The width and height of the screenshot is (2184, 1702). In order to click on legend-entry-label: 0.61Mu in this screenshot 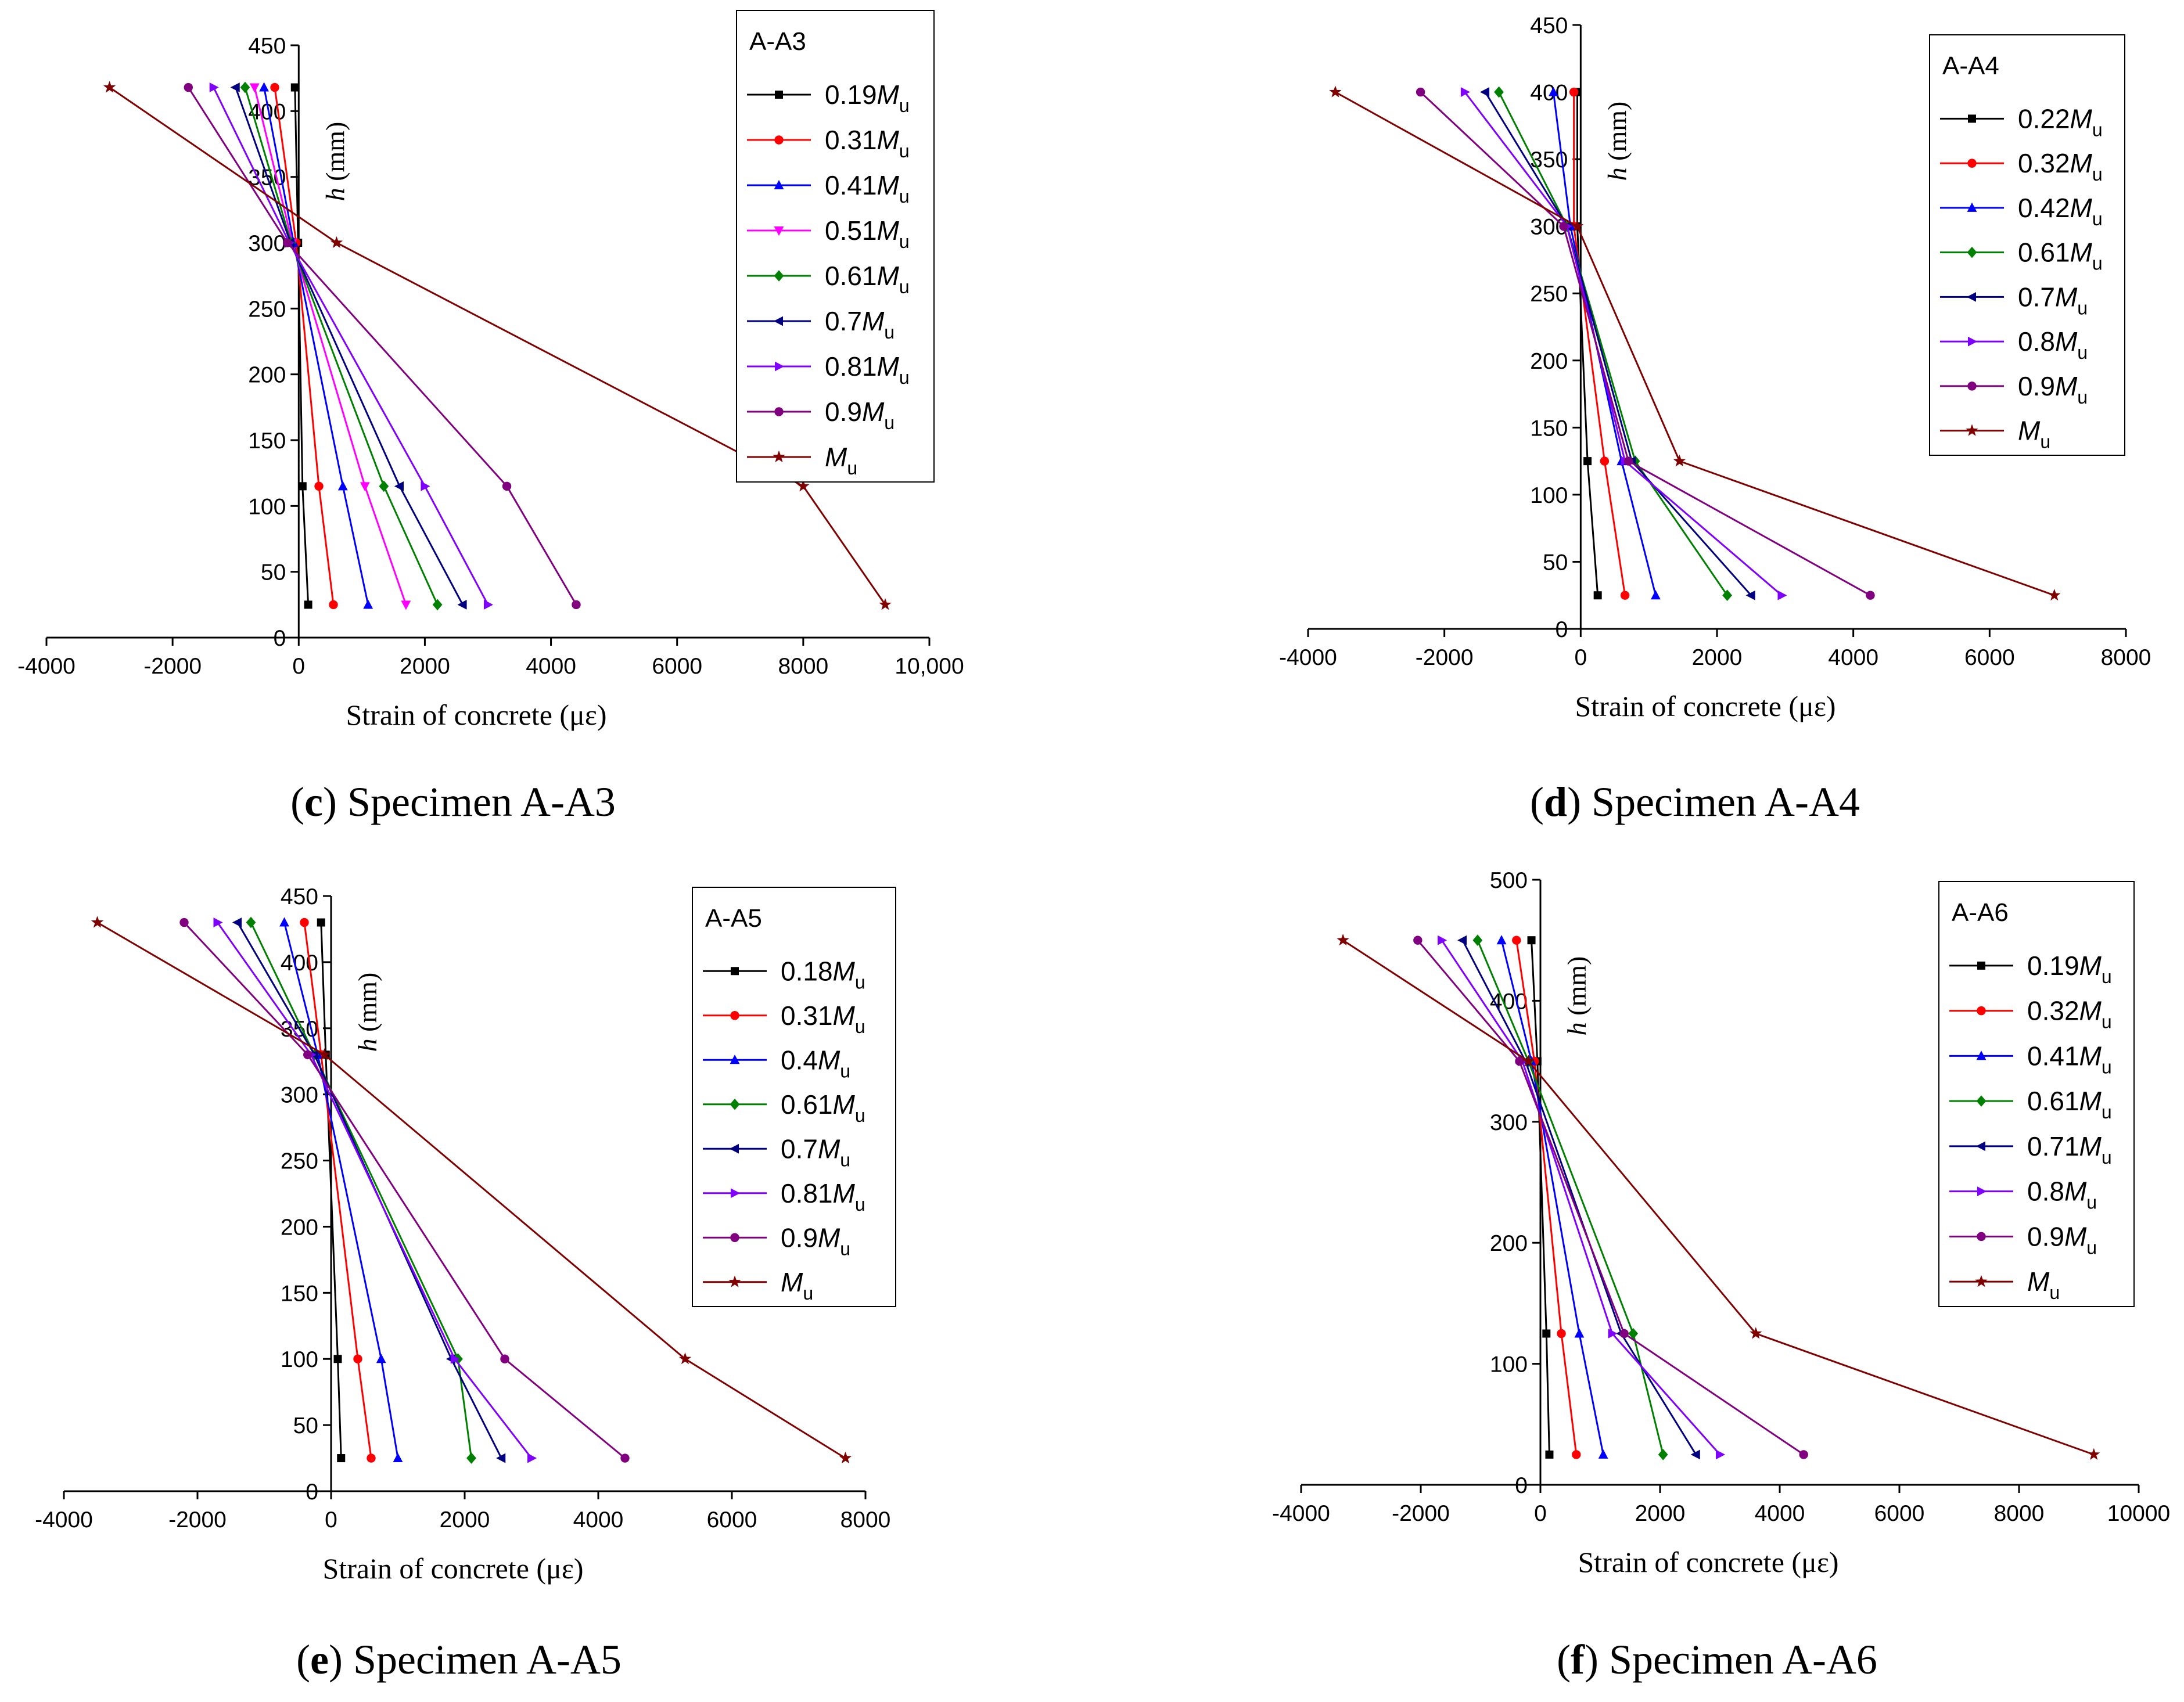, I will do `click(2061, 256)`.